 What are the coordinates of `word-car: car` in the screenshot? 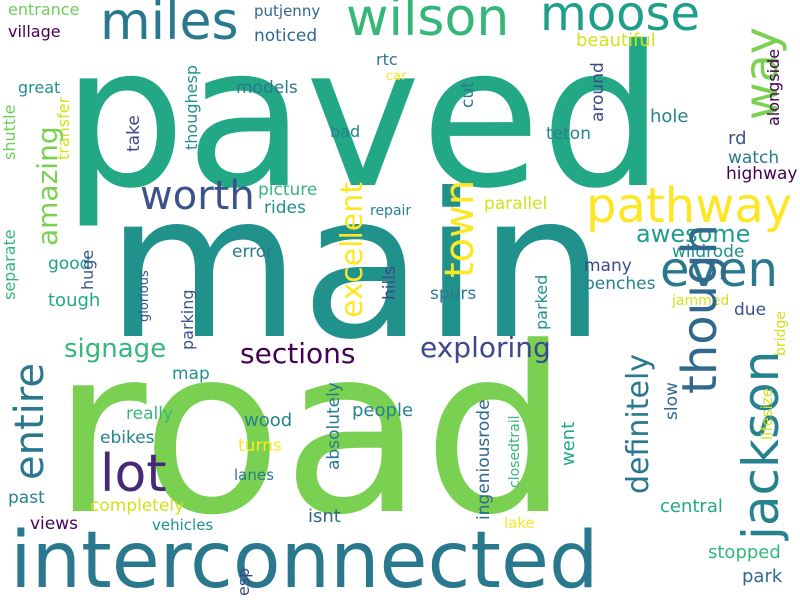 It's located at (396, 76).